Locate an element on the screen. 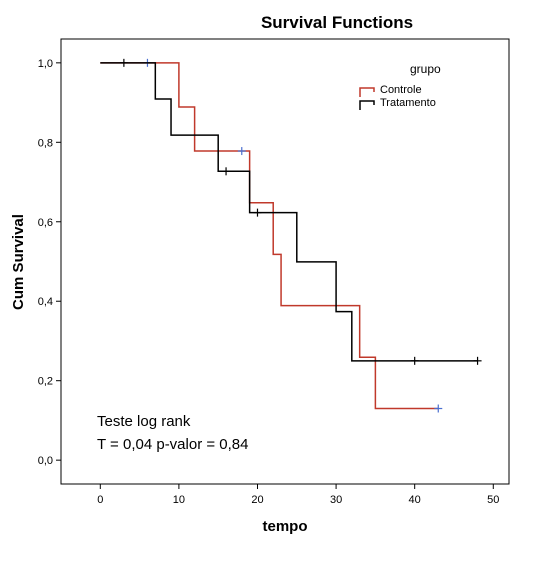  x-tick-label: 50 is located at coordinates (493, 500).